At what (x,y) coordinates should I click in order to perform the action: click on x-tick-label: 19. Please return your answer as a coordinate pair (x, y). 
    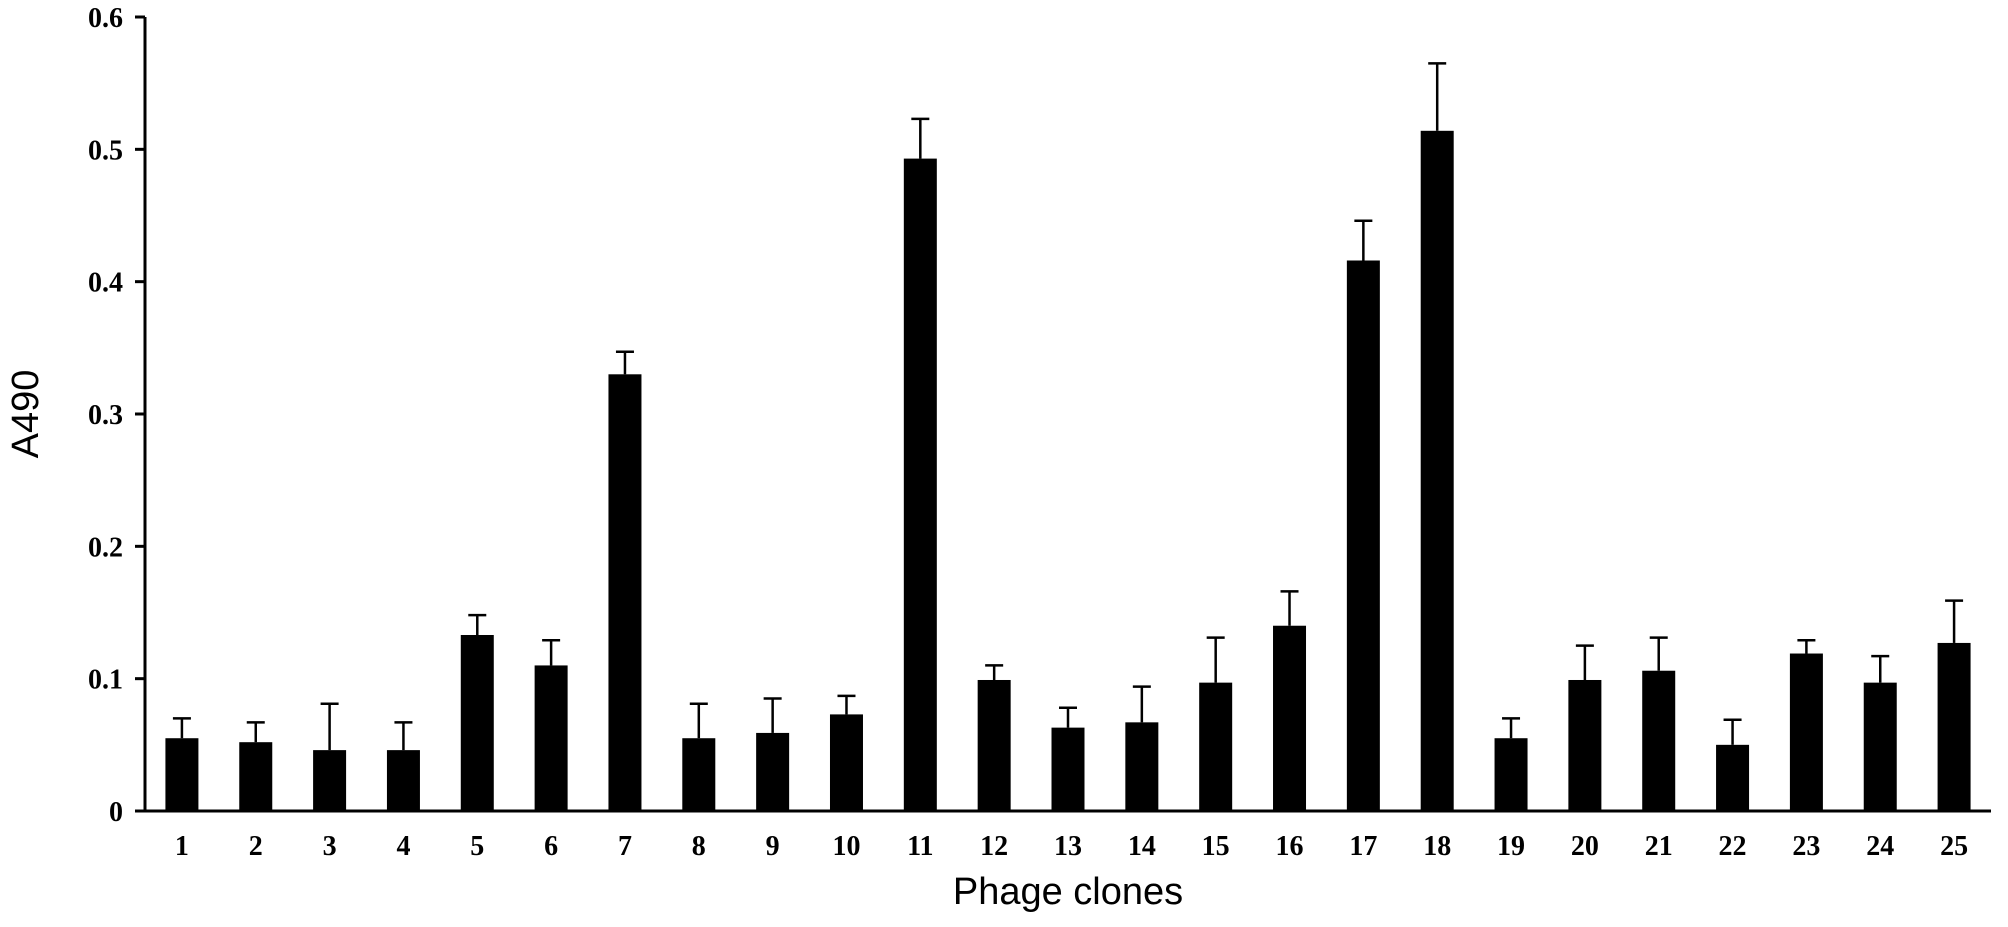
    Looking at the image, I should click on (1511, 846).